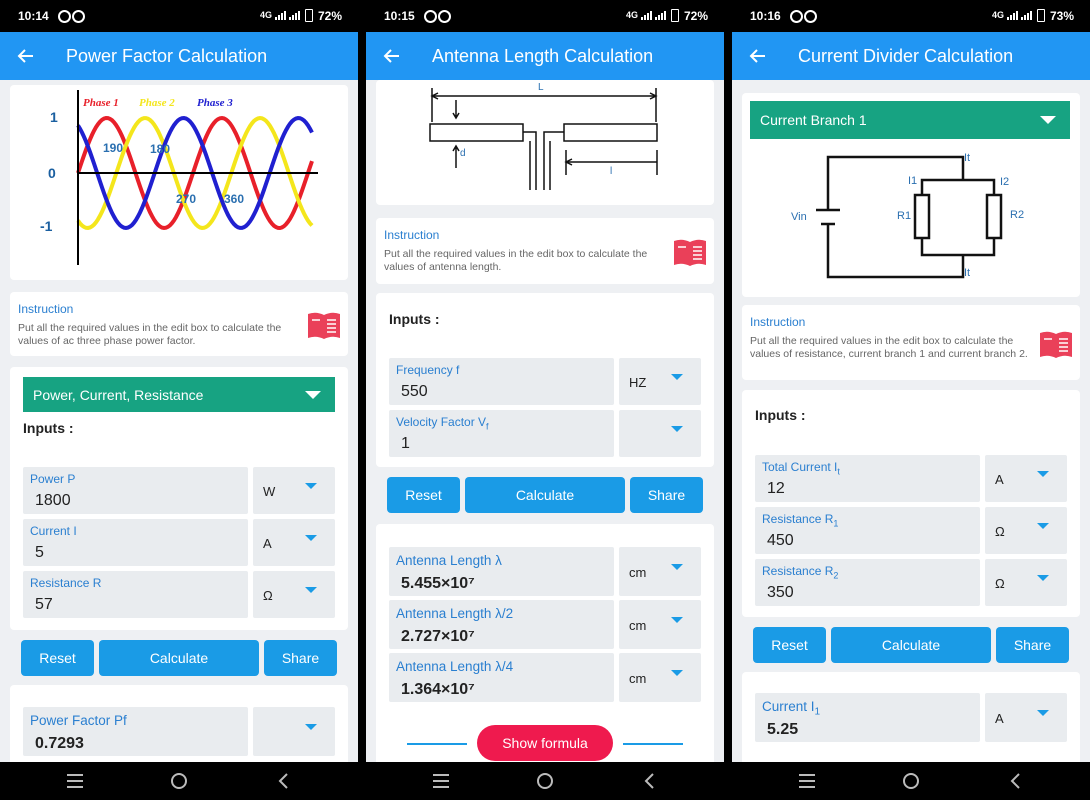 Image resolution: width=1090 pixels, height=800 pixels. What do you see at coordinates (330, 16) in the screenshot?
I see `battery-level: 72%` at bounding box center [330, 16].